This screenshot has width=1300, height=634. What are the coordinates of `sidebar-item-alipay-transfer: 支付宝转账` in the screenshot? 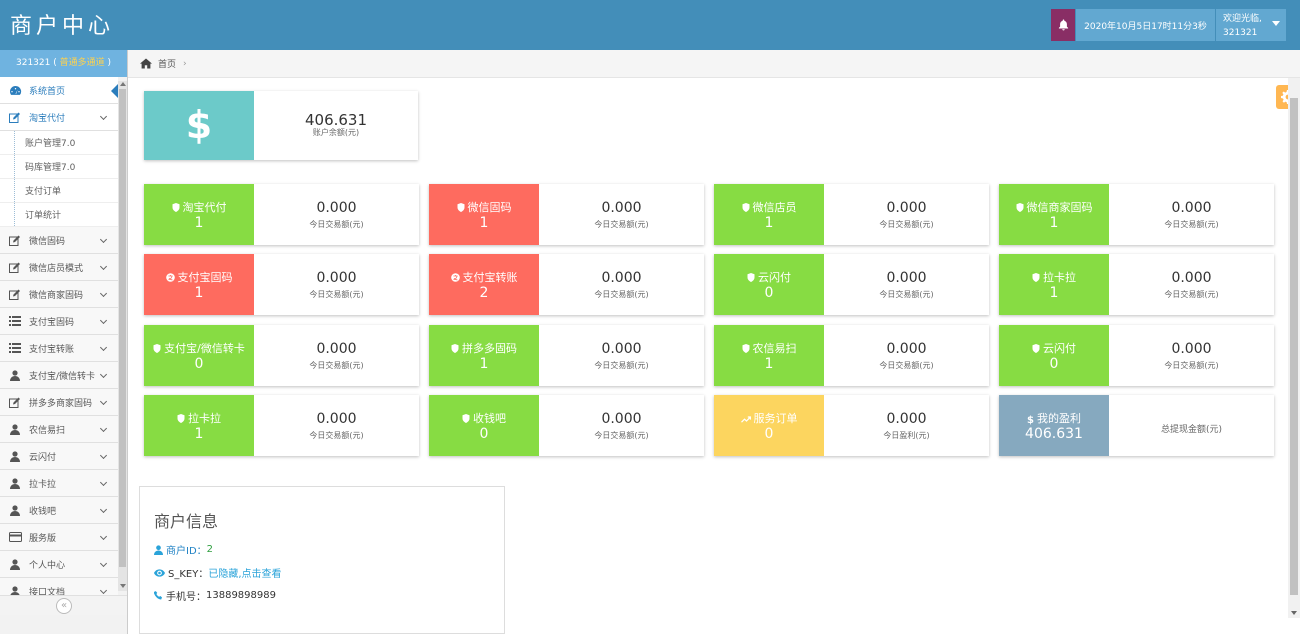 It's located at (59, 348).